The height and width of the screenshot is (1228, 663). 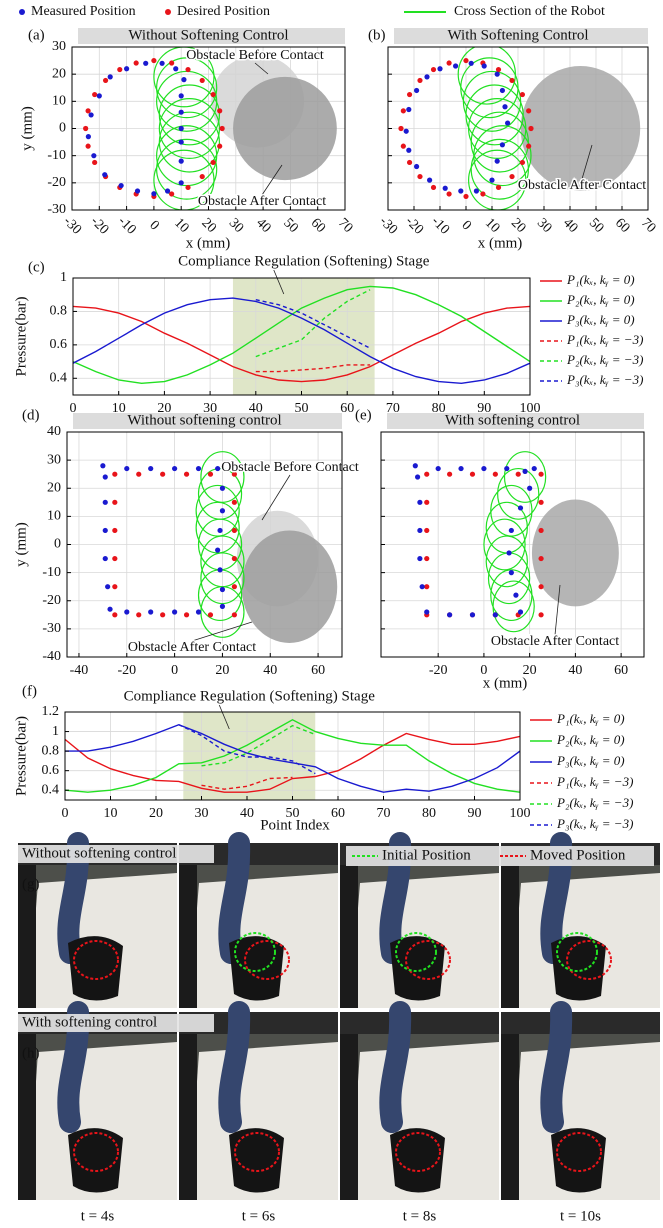 I want to click on legend-label: Desired Position, so click(x=223, y=11).